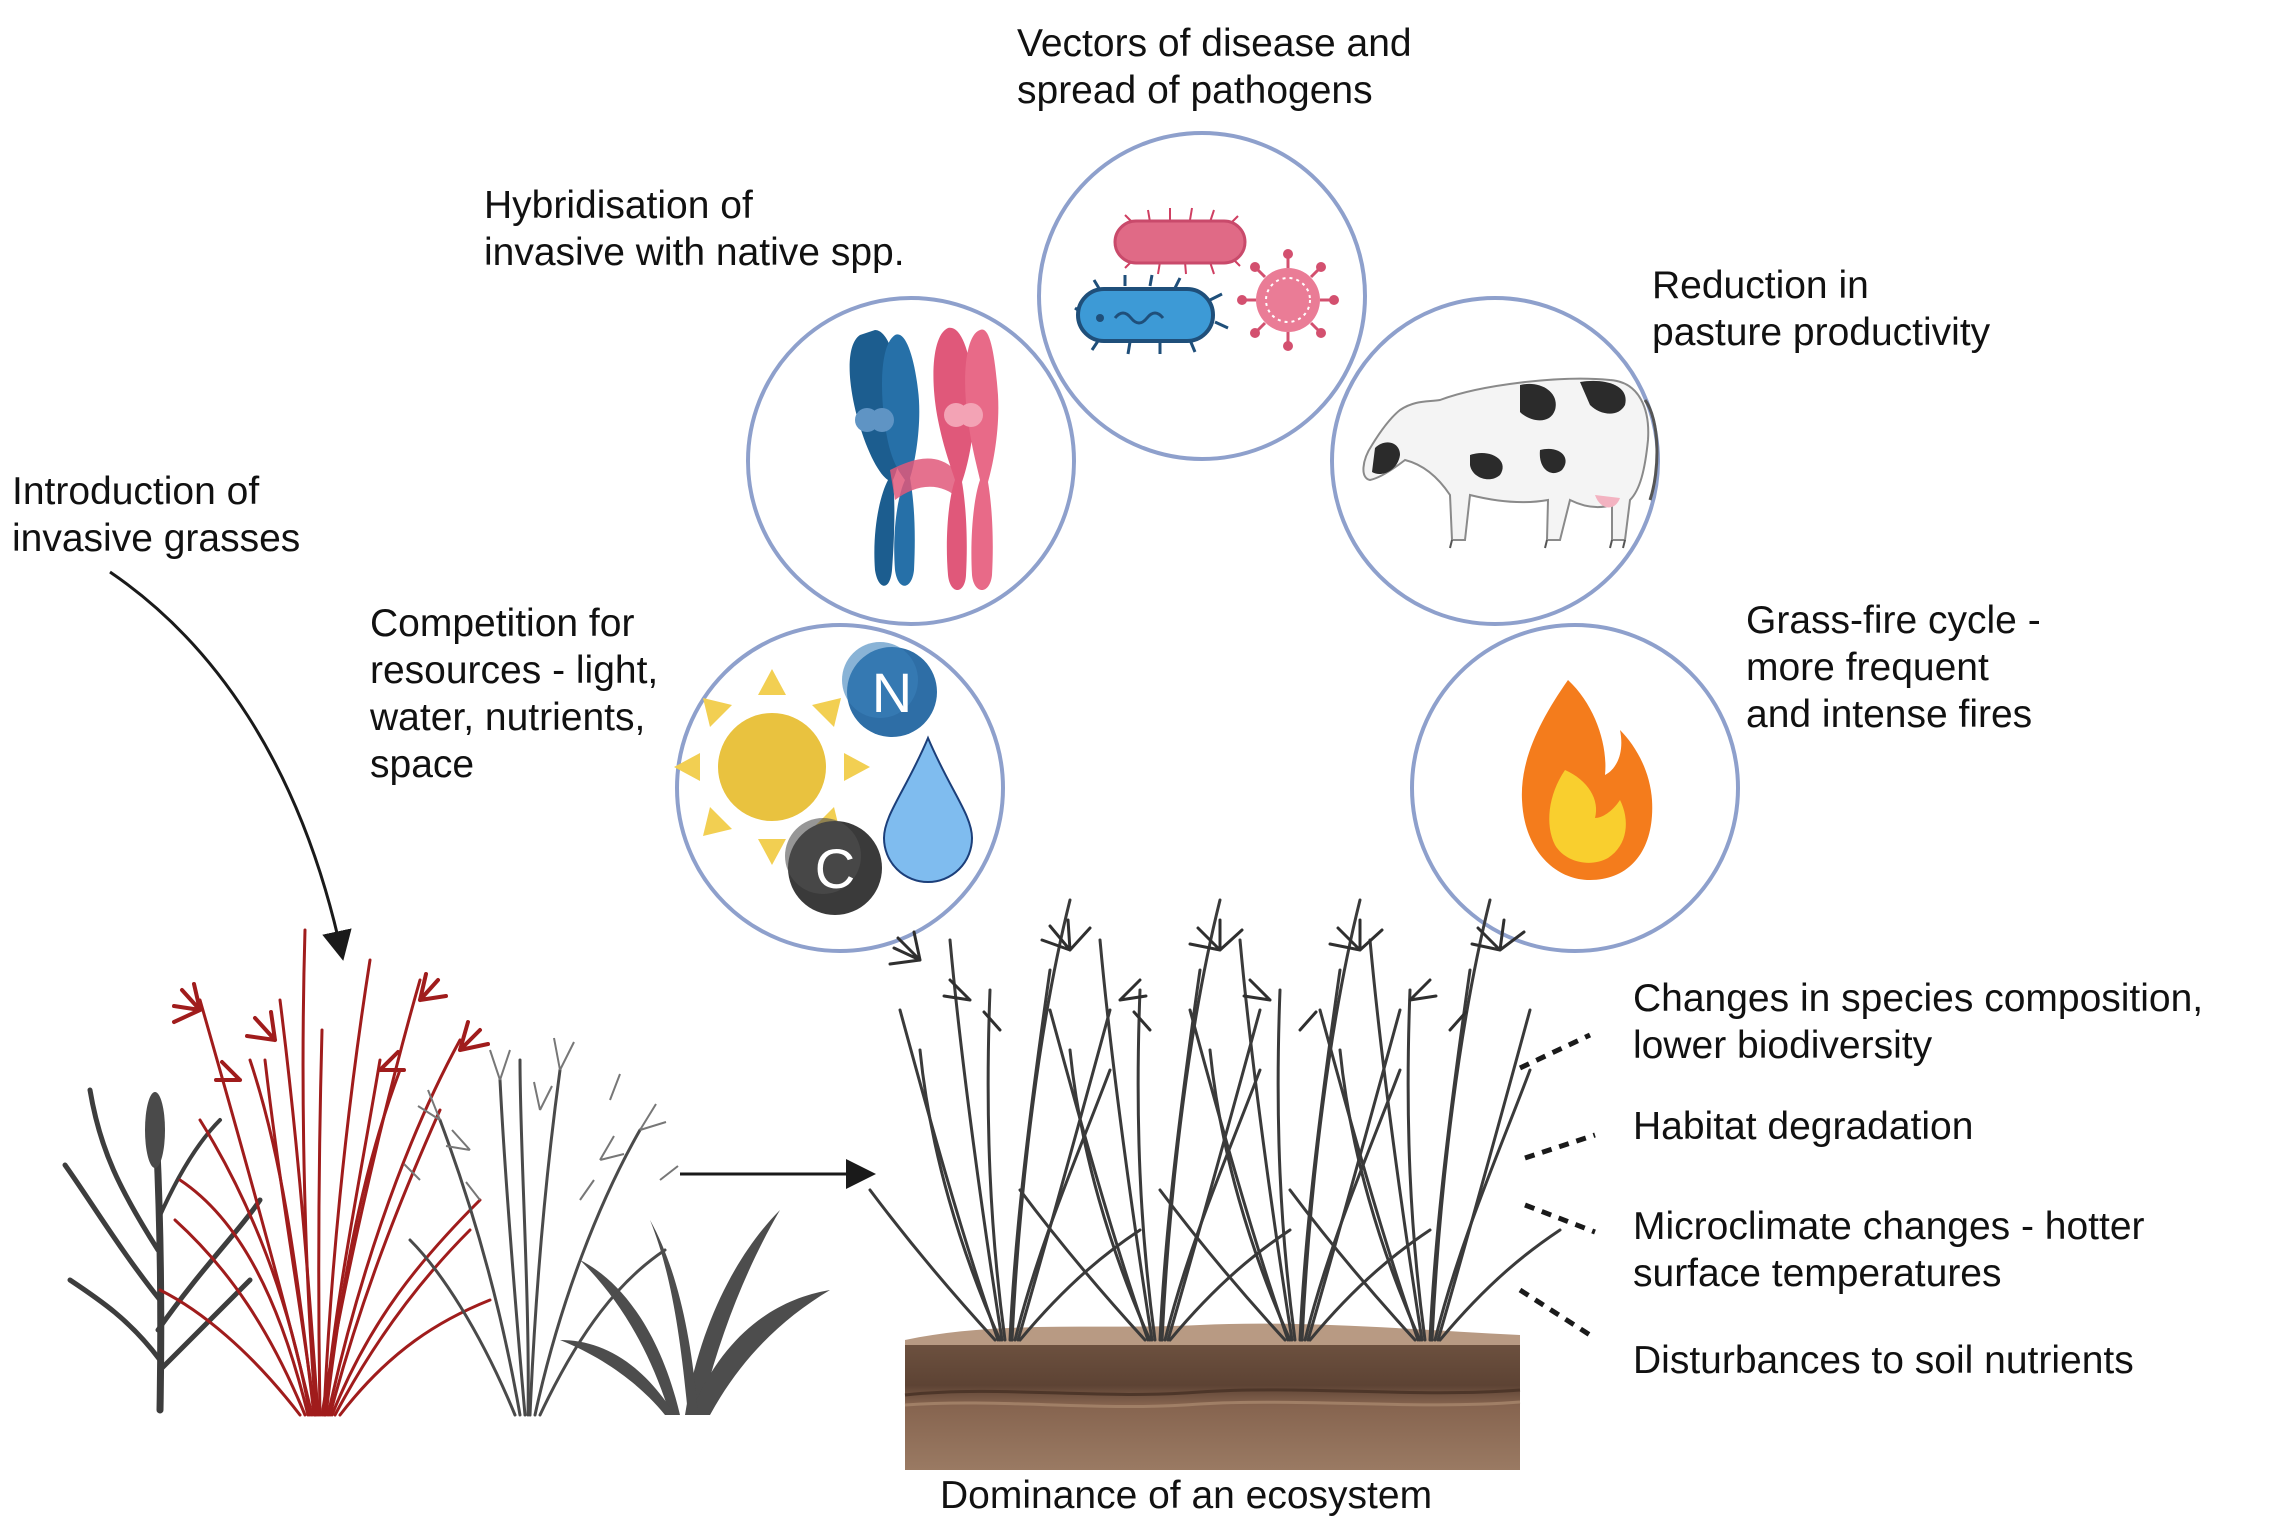  Describe the element at coordinates (1151, 314) in the screenshot. I see `bacteria-blue-icon` at that location.